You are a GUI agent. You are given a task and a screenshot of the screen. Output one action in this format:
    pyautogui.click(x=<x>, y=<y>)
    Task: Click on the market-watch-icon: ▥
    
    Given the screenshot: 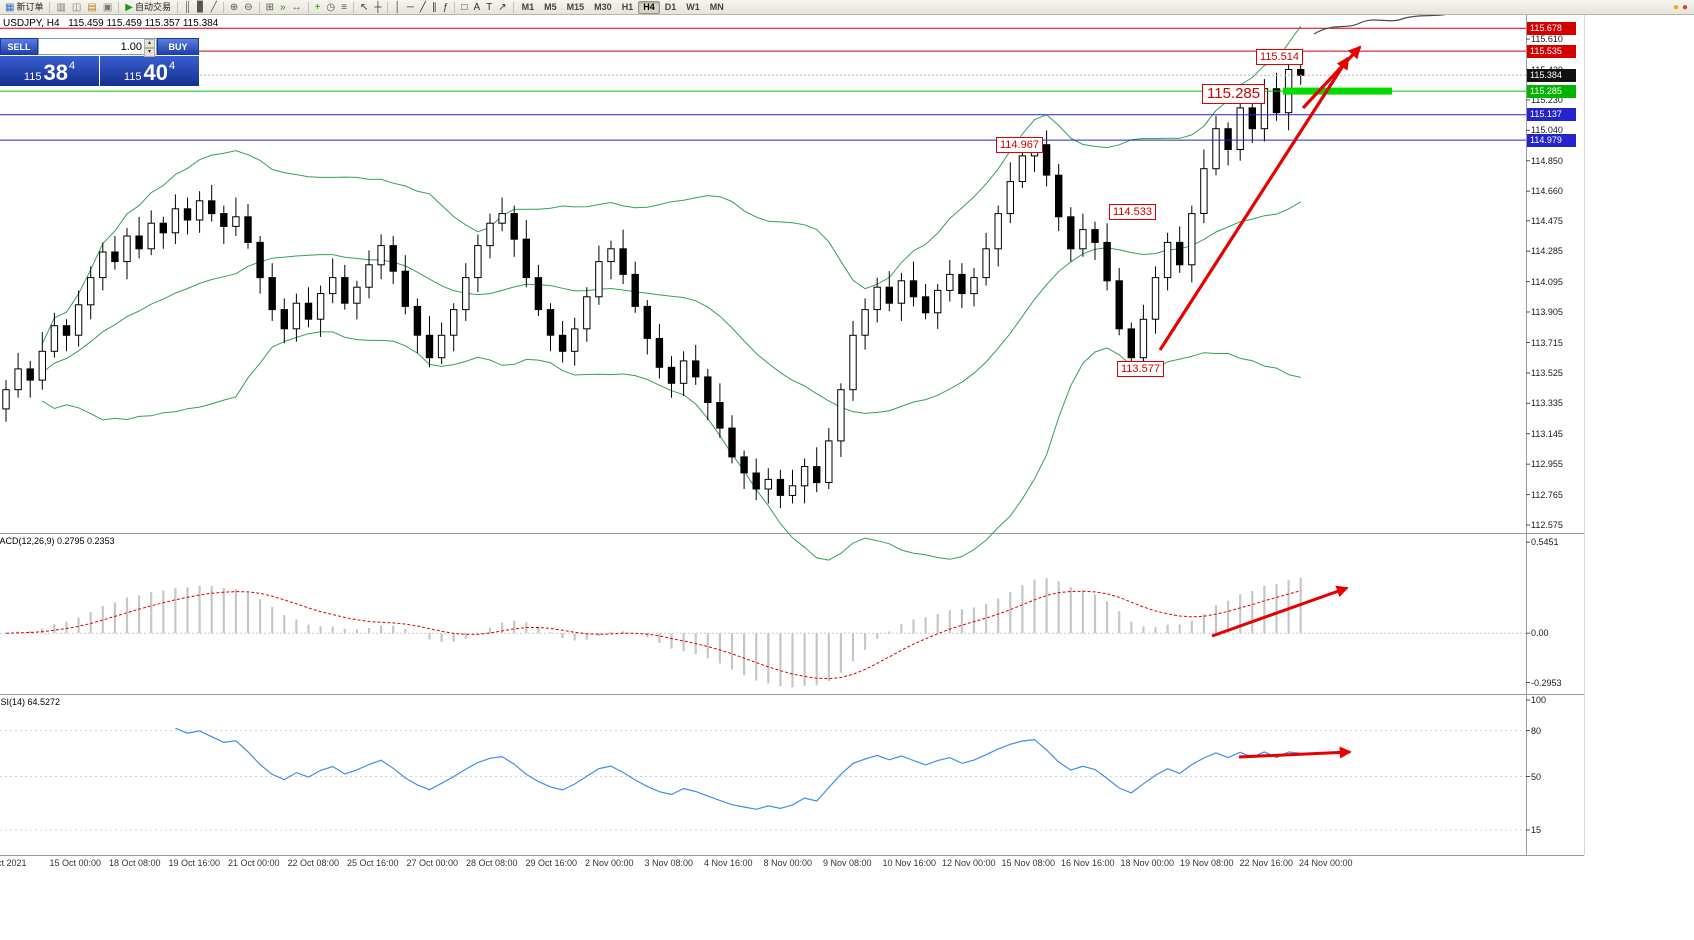 What is the action you would take?
    pyautogui.click(x=60, y=7)
    